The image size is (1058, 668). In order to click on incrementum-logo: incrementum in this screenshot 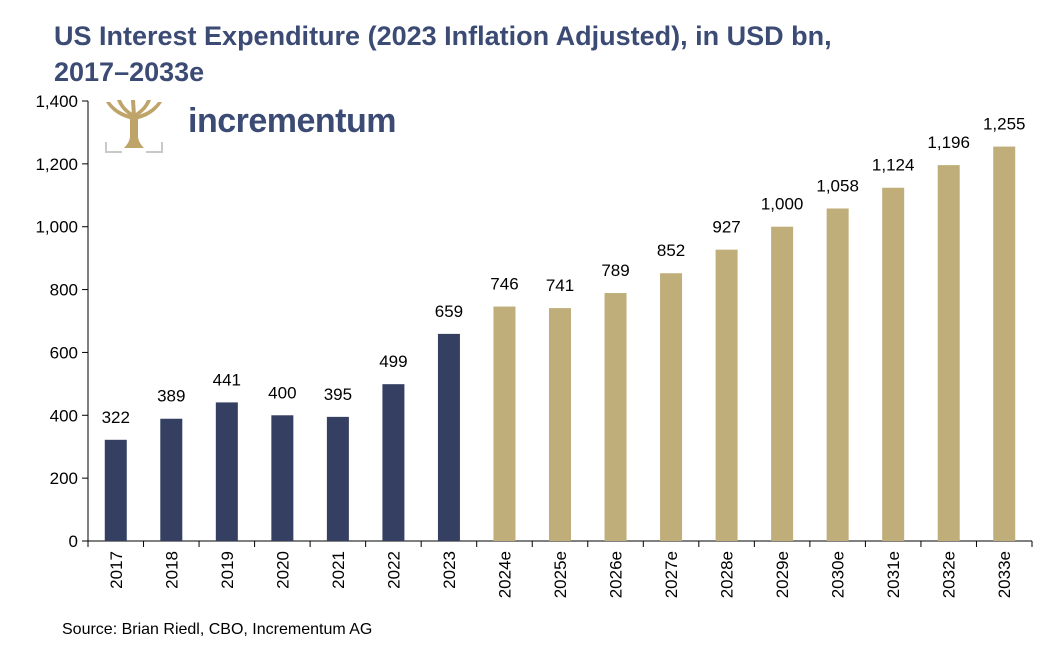, I will do `click(259, 129)`.